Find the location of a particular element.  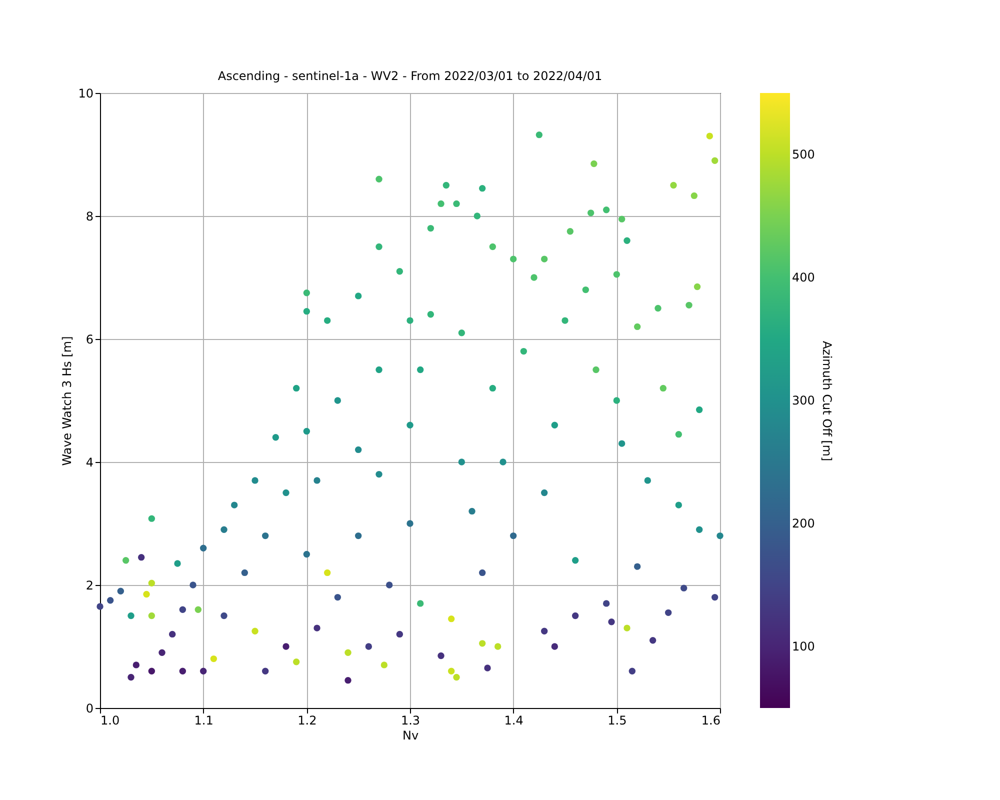

x-tick-label: 1.5 is located at coordinates (617, 721).